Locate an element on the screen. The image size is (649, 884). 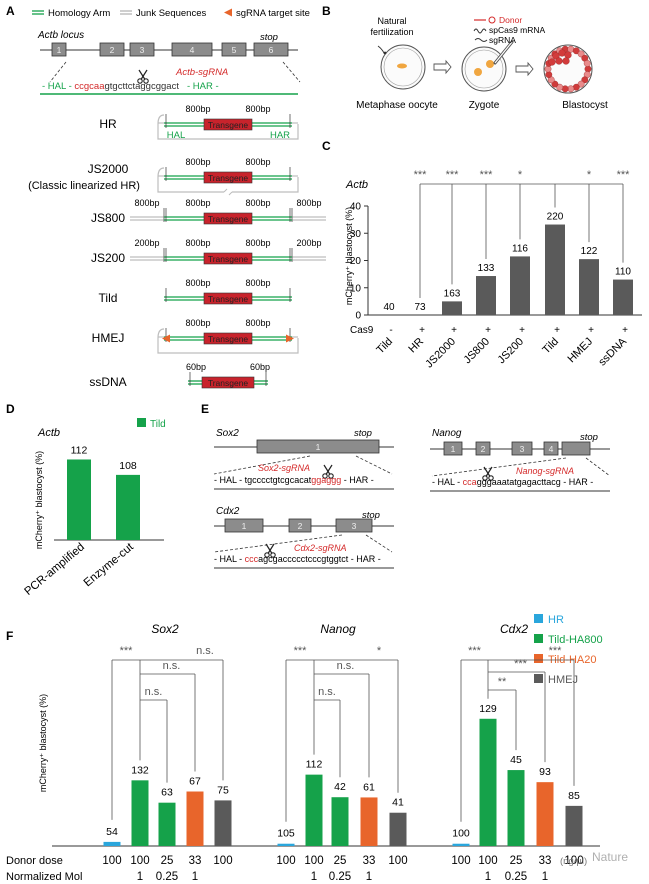
y-tick-label: 0 is located at coordinates (358, 316).